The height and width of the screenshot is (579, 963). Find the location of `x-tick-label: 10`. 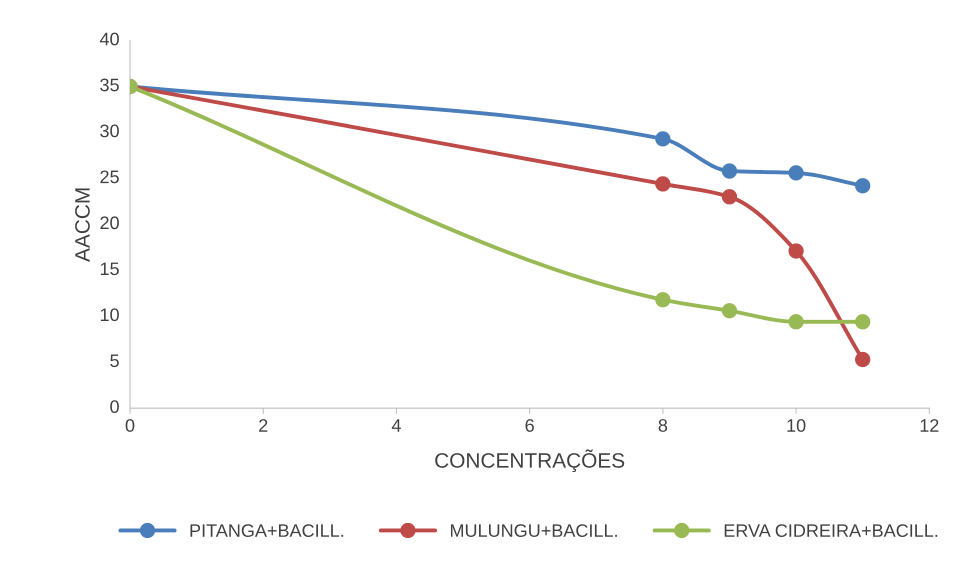

x-tick-label: 10 is located at coordinates (796, 425).